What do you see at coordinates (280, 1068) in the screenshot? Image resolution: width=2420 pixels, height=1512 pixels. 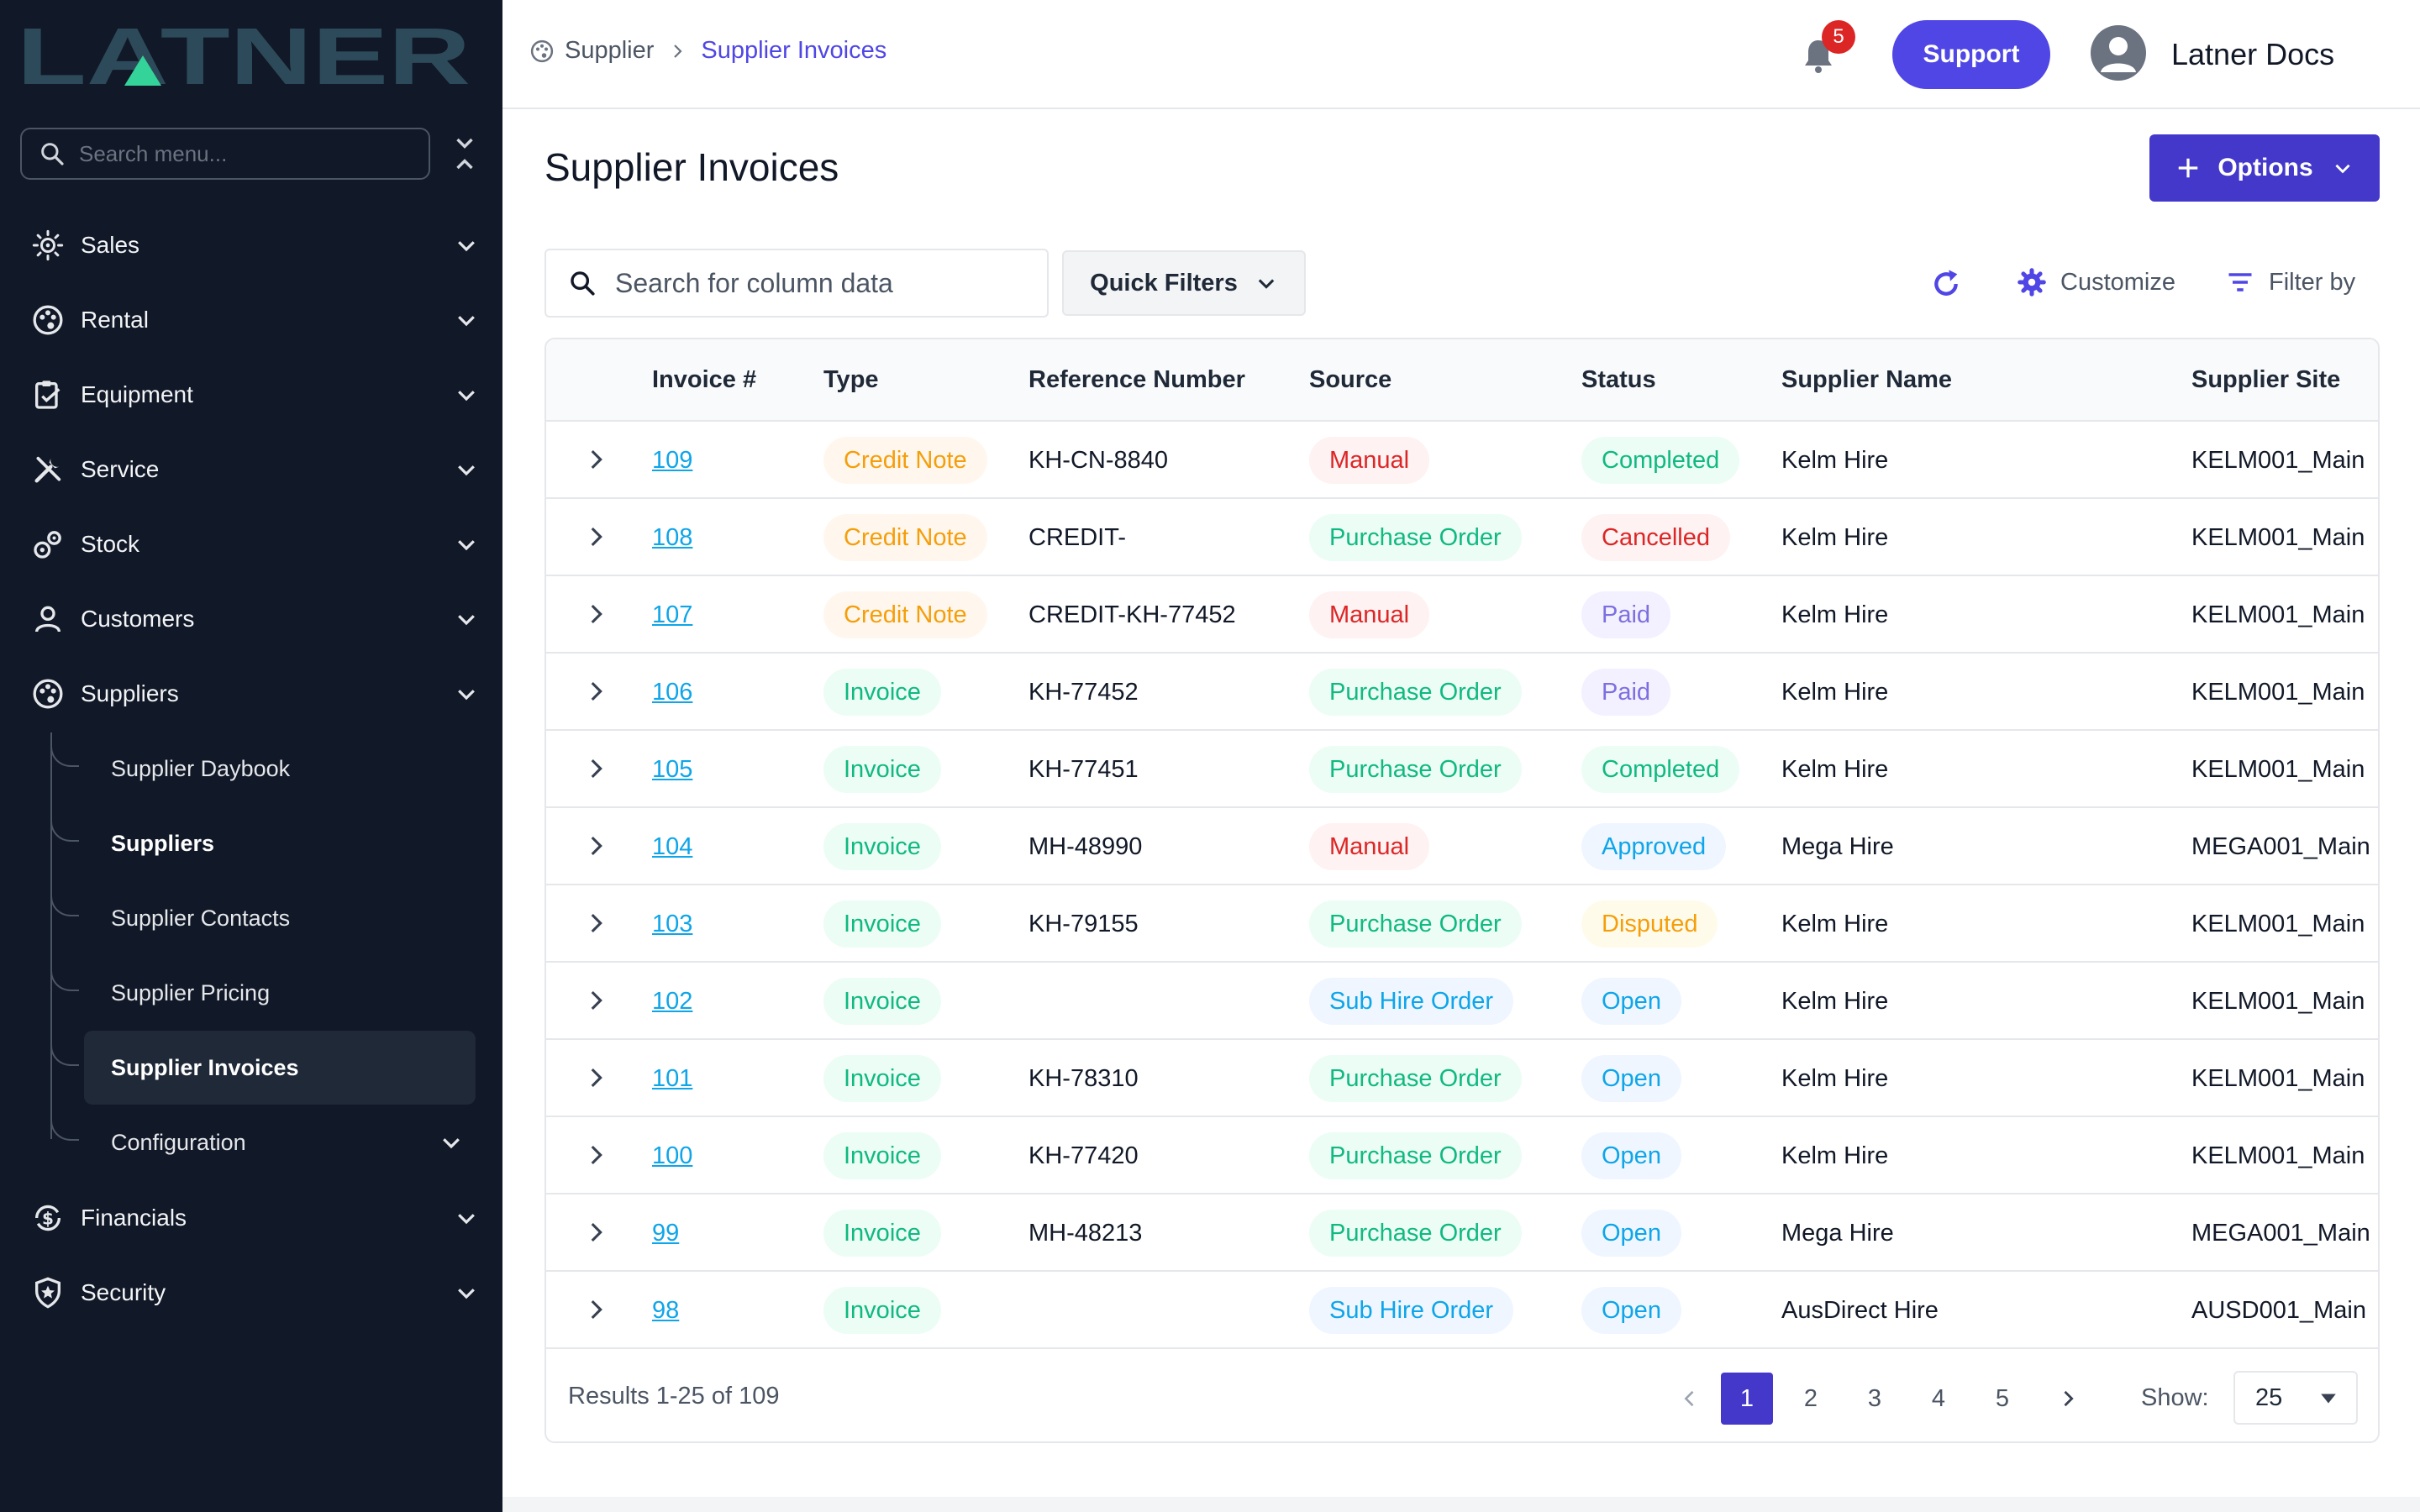 I see `sidebar-subitem-supplier-invoices: Supplier Invoices` at bounding box center [280, 1068].